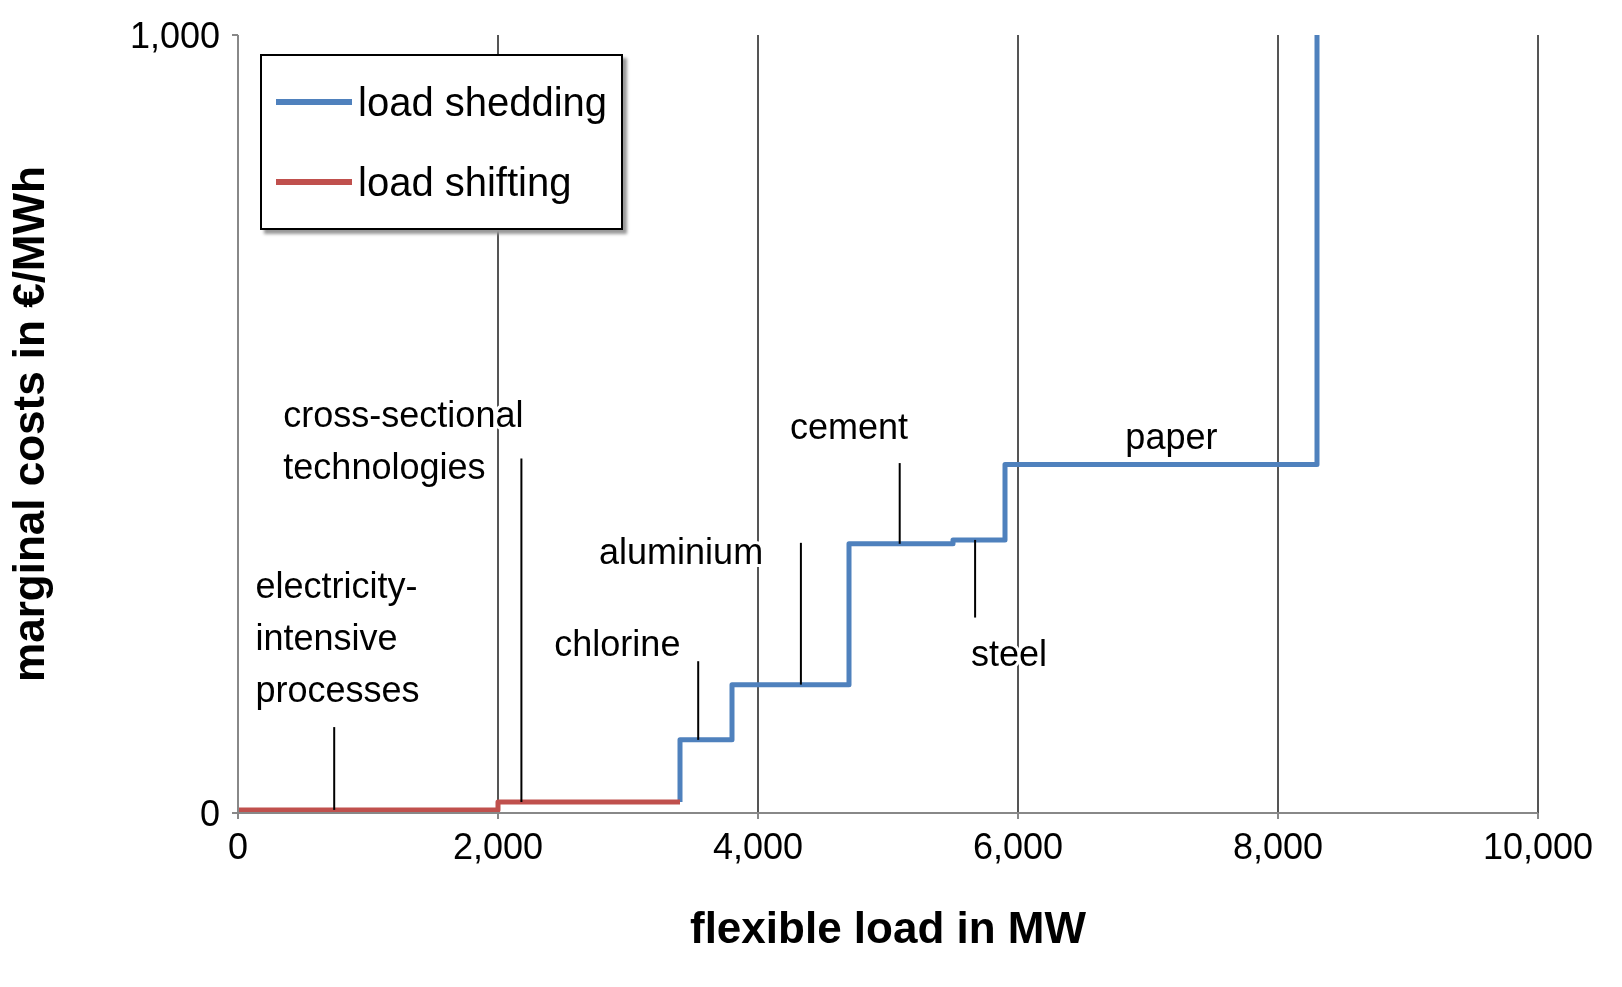 Image resolution: width=1622 pixels, height=987 pixels. Describe the element at coordinates (888, 927) in the screenshot. I see `x-axis-title: flexible load in MW` at that location.